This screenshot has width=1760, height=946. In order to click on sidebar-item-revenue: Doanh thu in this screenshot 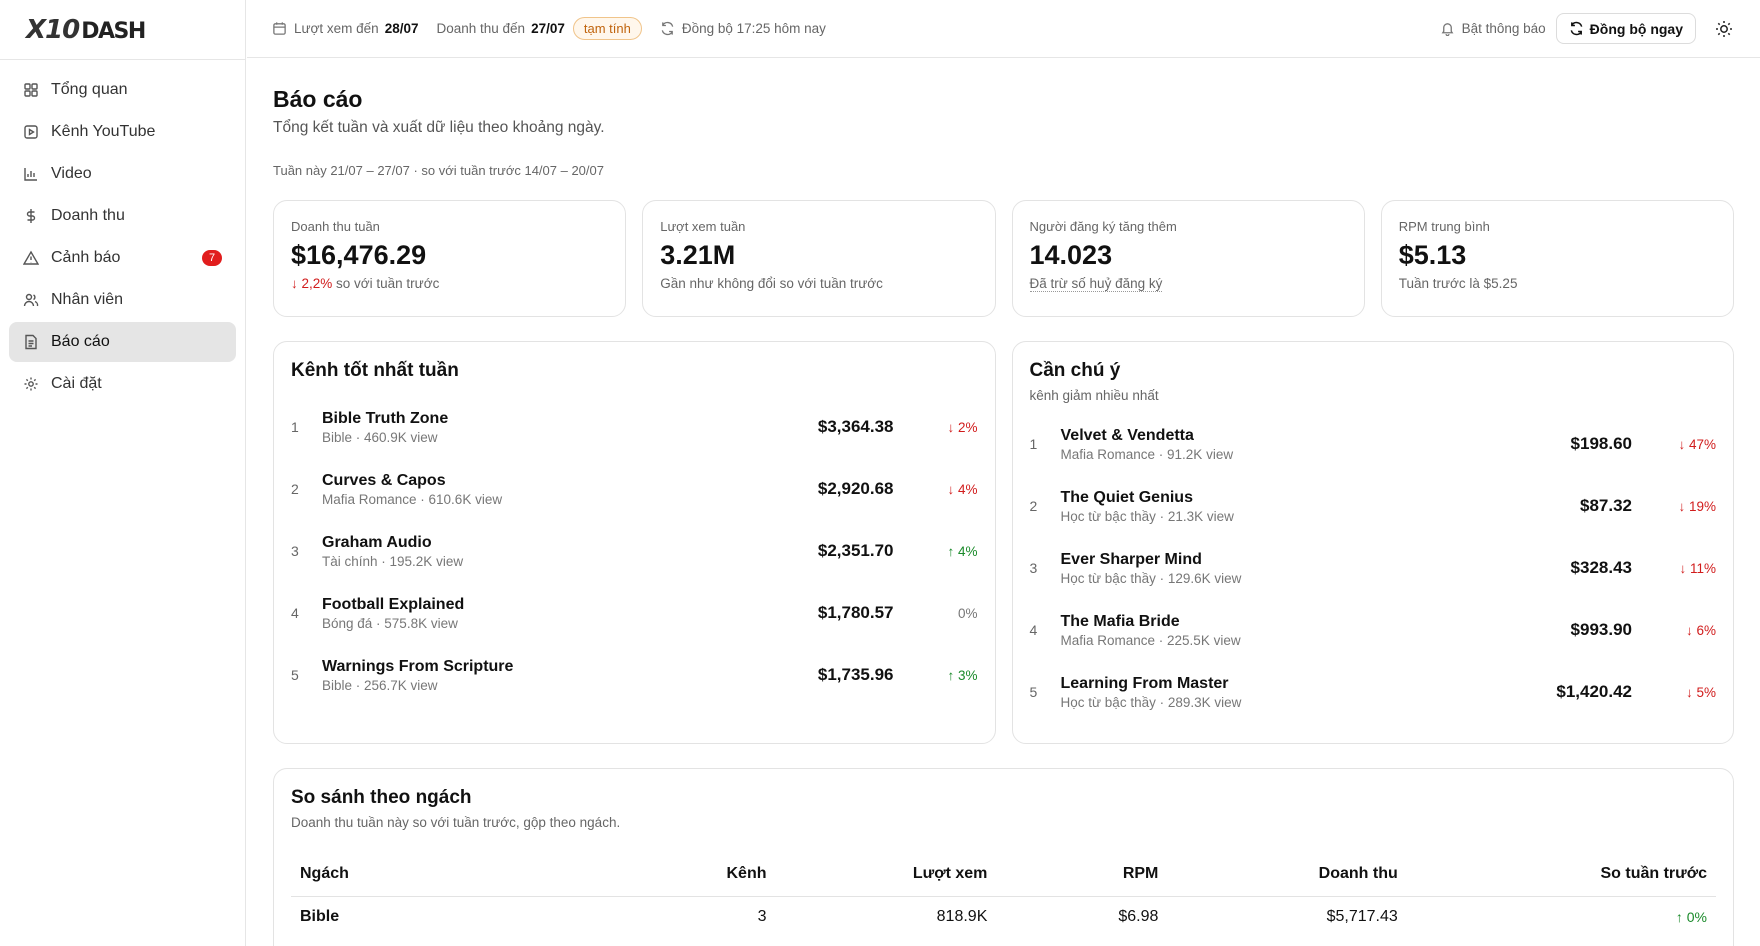, I will do `click(122, 216)`.